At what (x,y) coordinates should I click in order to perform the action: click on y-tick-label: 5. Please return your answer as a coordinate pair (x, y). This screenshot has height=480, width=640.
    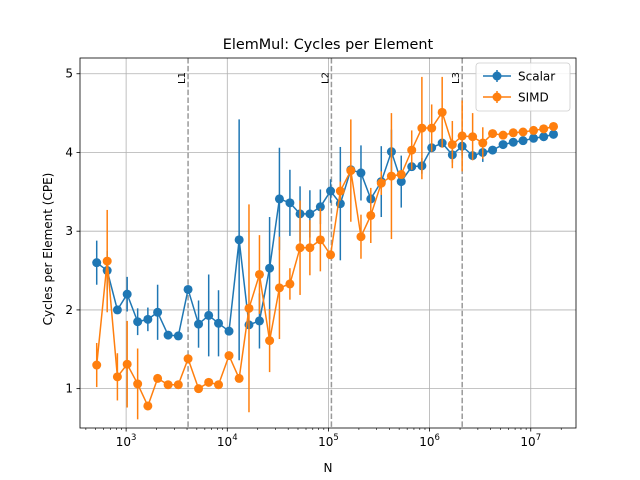
    Looking at the image, I should click on (69, 74).